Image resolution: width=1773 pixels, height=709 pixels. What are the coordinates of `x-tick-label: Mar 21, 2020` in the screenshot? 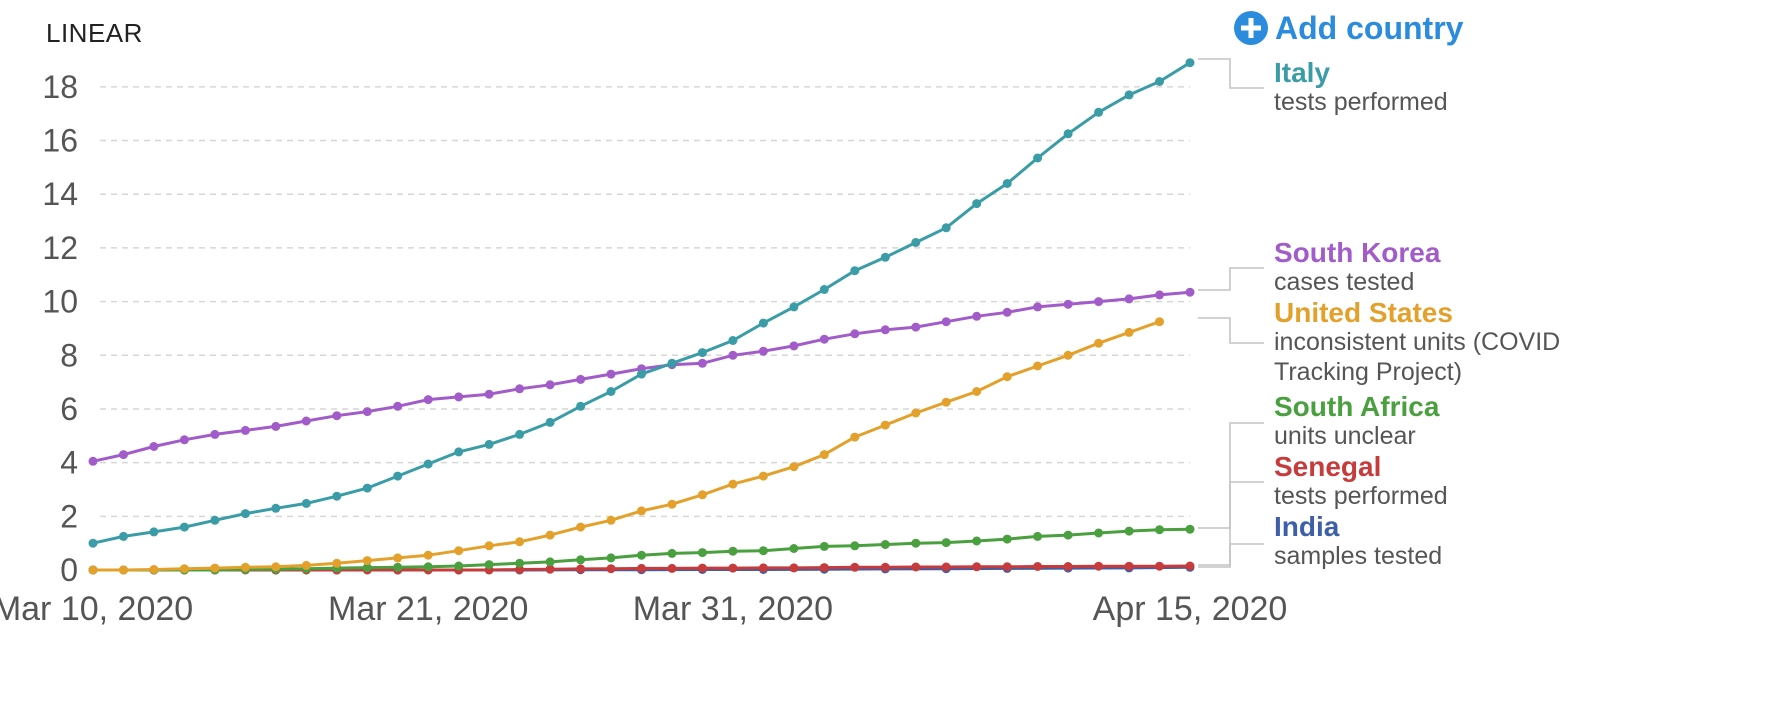 It's located at (428, 609).